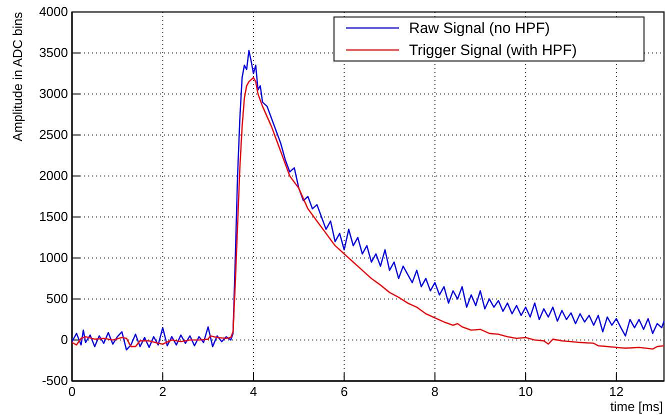 This screenshot has width=665, height=415. Describe the element at coordinates (64, 340) in the screenshot. I see `y-tick-label: 0` at that location.